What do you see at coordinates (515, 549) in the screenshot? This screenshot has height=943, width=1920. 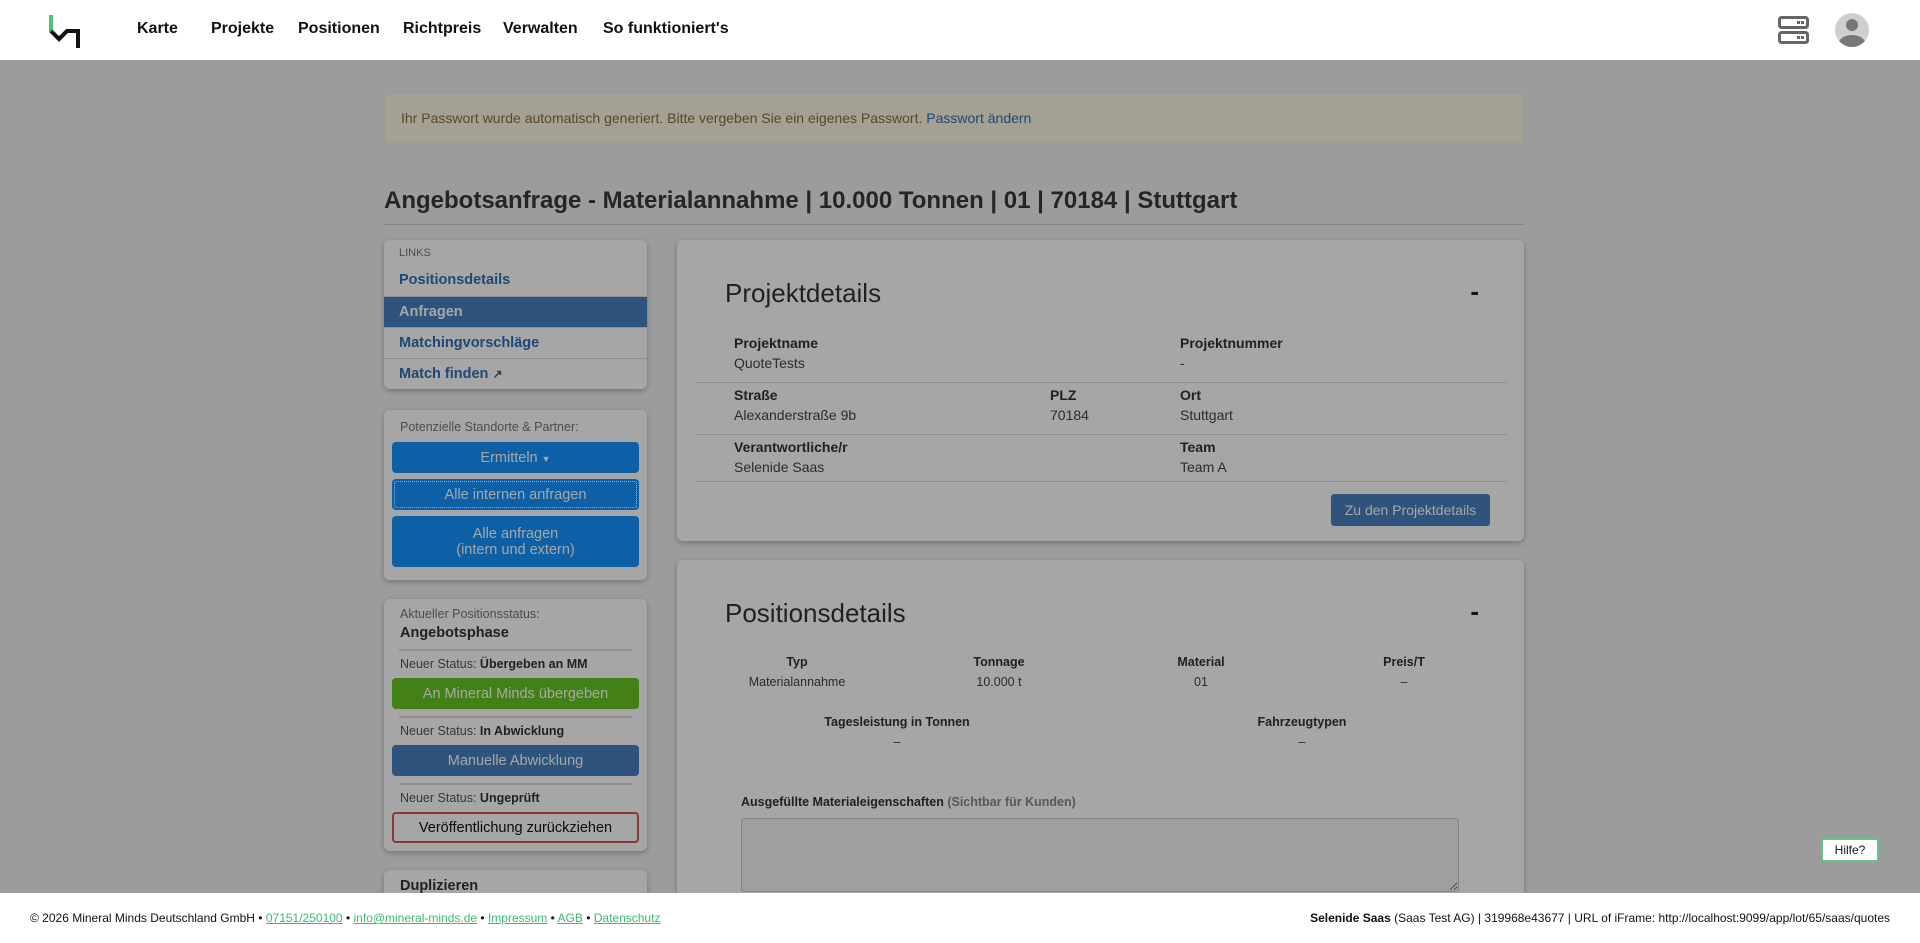 I see `alle-anfragen-line2: (intern und extern)` at bounding box center [515, 549].